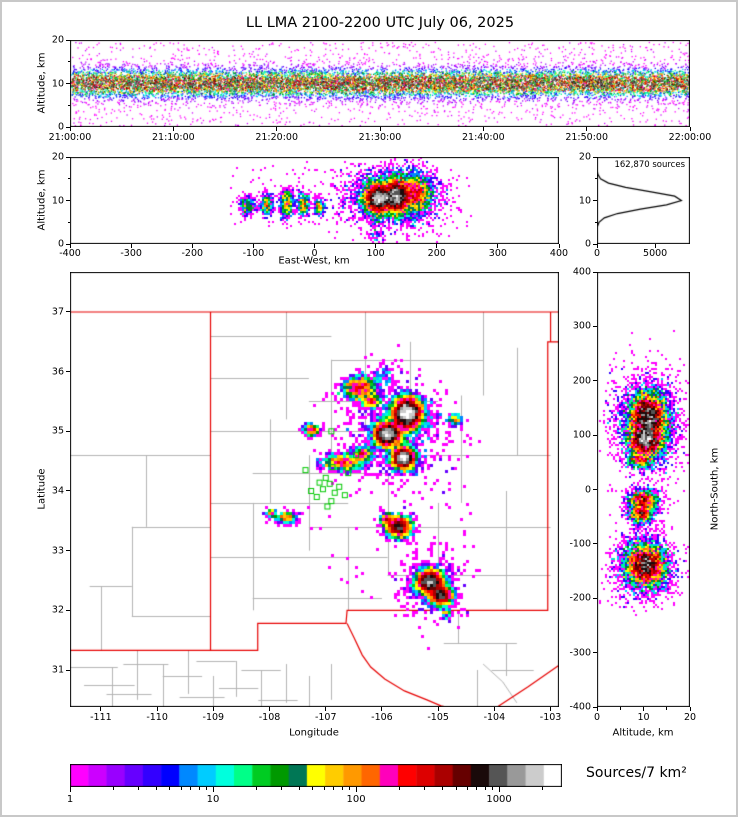 This screenshot has width=738, height=817. Describe the element at coordinates (70, 253) in the screenshot. I see `tick-label: -400` at that location.